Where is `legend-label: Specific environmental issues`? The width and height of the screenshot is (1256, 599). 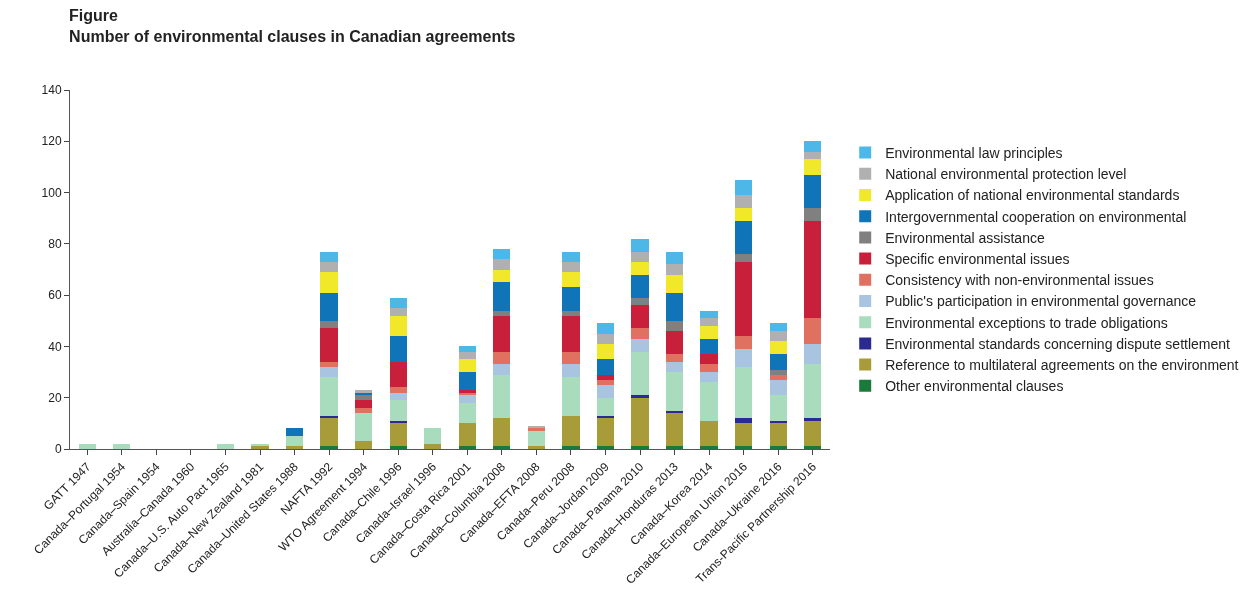
legend-label: Specific environmental issues is located at coordinates (977, 259).